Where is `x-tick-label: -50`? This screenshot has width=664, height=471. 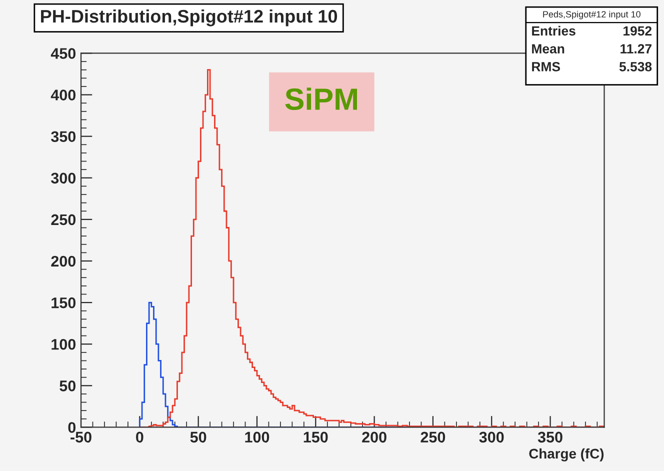
x-tick-label: -50 is located at coordinates (81, 437).